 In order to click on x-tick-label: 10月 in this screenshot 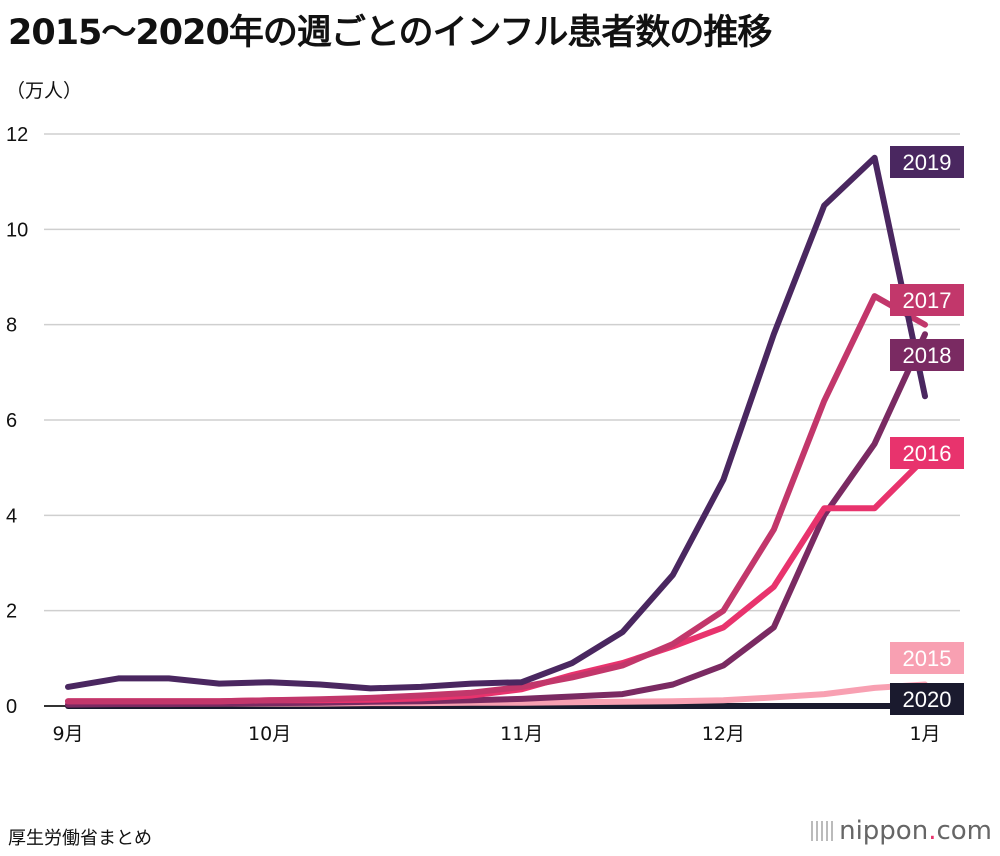, I will do `click(269, 734)`.